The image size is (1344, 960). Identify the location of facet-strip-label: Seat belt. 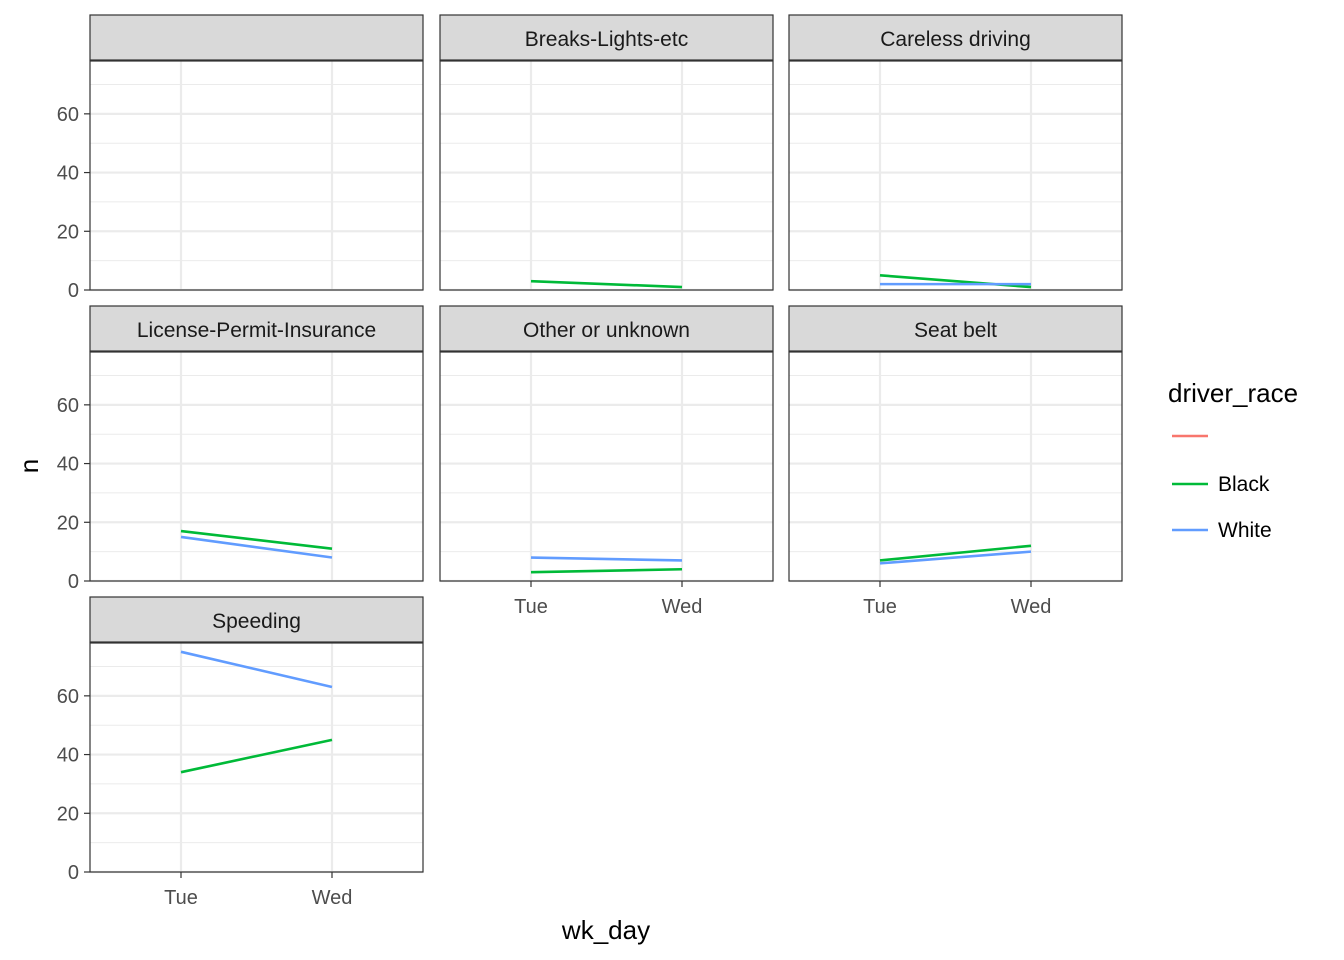
(955, 330).